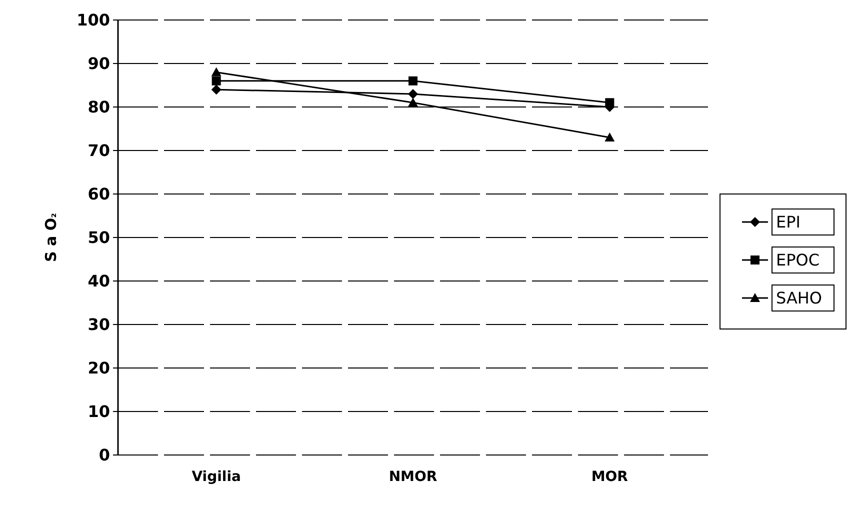 The width and height of the screenshot is (856, 506). What do you see at coordinates (609, 477) in the screenshot?
I see `x-tick-label: MOR` at bounding box center [609, 477].